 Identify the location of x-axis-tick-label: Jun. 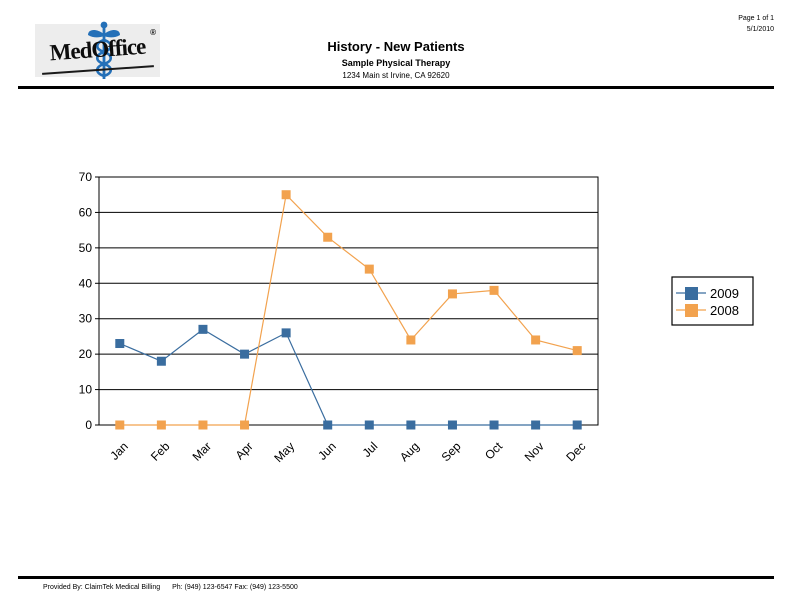
(327, 451).